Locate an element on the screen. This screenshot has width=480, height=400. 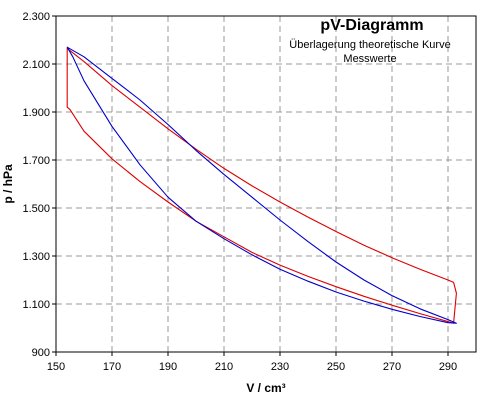
y-tick-label: 2.300 is located at coordinates (36, 17).